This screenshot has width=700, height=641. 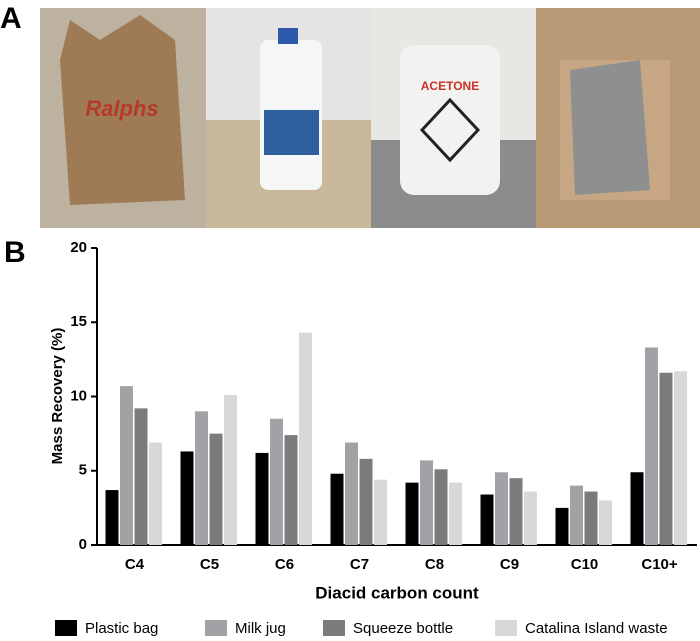 I want to click on panel-label: A, so click(x=11, y=18).